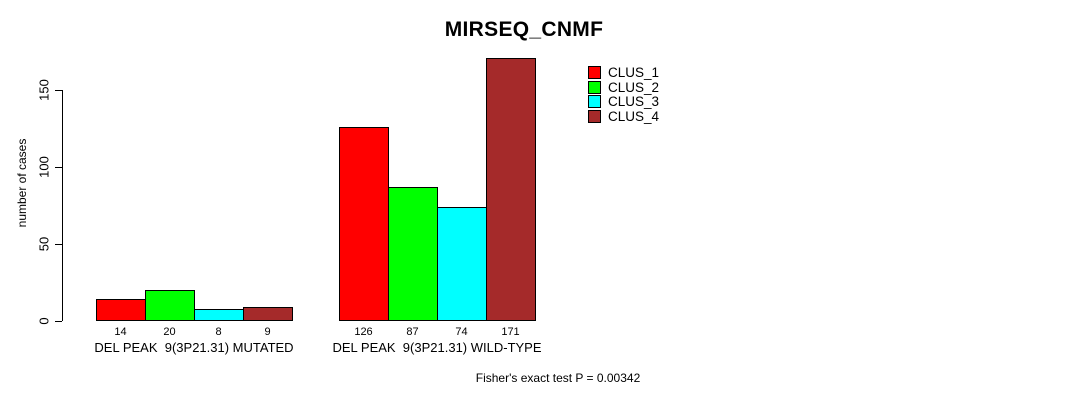 The width and height of the screenshot is (1090, 400). Describe the element at coordinates (218, 332) in the screenshot. I see `bar-value-label: 8` at that location.